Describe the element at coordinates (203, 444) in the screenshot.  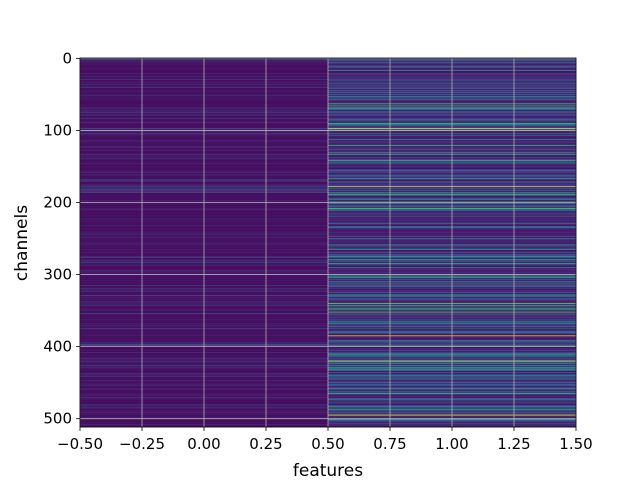
I see `x-tick-label: 0.00` at that location.